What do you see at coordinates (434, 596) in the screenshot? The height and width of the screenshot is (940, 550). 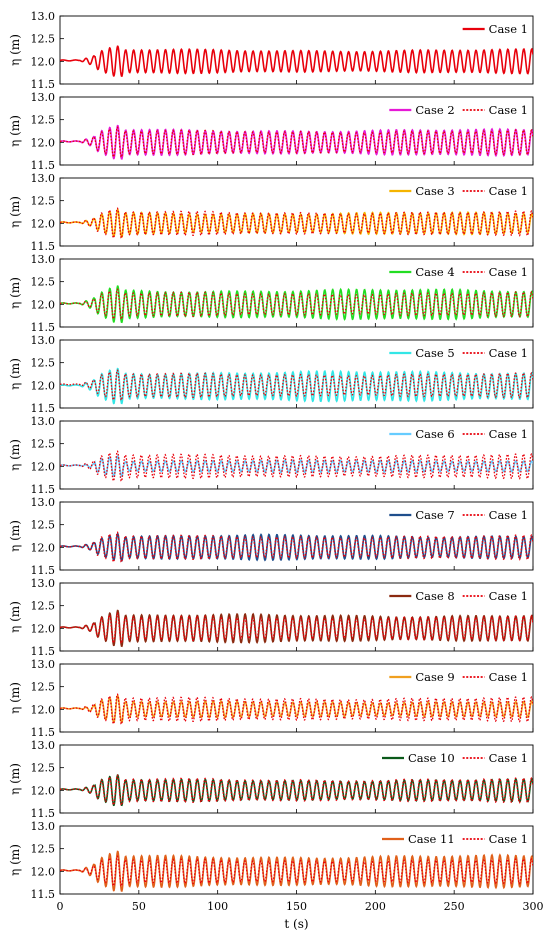 I see `panel-8-legend-series-label: Case 8` at bounding box center [434, 596].